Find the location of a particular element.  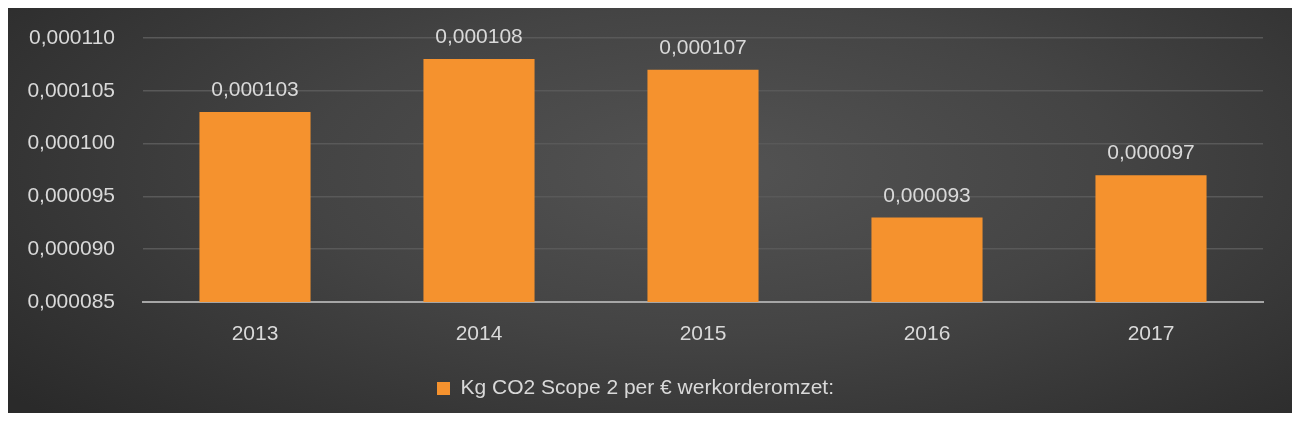

data-label: 0,000108 is located at coordinates (479, 36).